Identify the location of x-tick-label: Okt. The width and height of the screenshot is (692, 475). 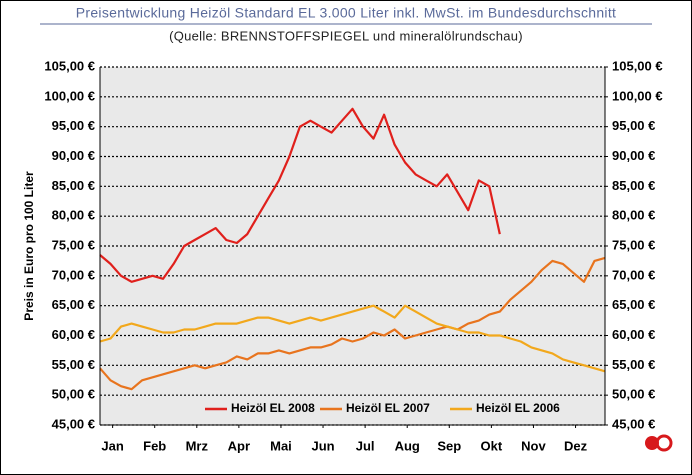
(492, 445).